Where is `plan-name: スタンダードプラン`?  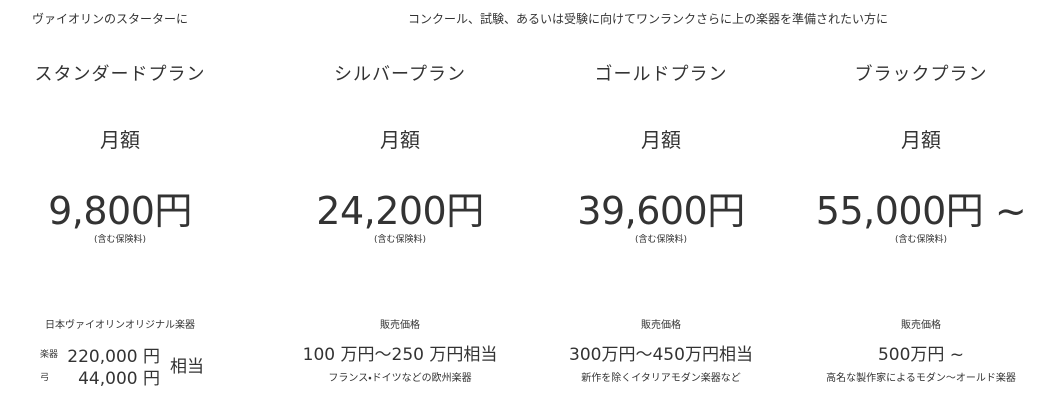 plan-name: スタンダードプラン is located at coordinates (120, 74).